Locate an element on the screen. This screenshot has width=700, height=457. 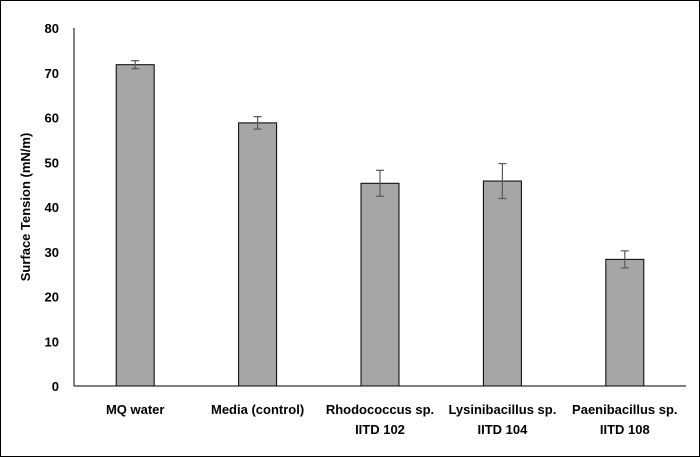
x-category-label: IITD 108 is located at coordinates (625, 429).